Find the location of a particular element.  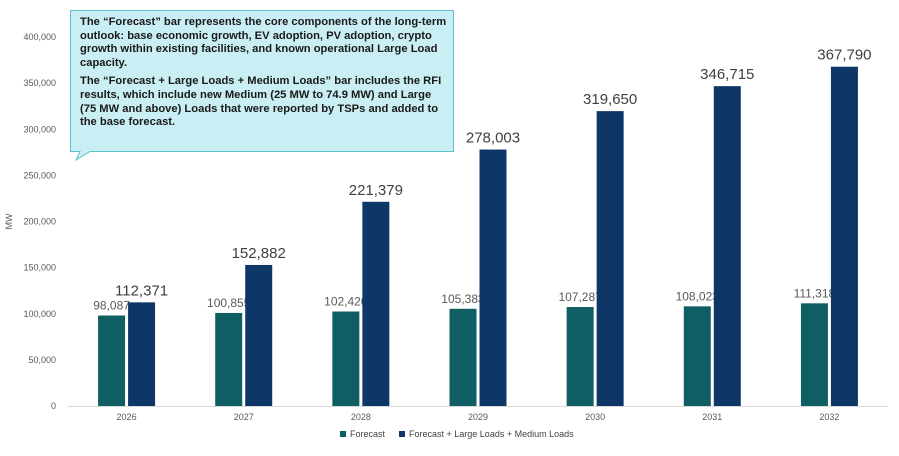

y-tick-label: 250,000 is located at coordinates (39, 175).